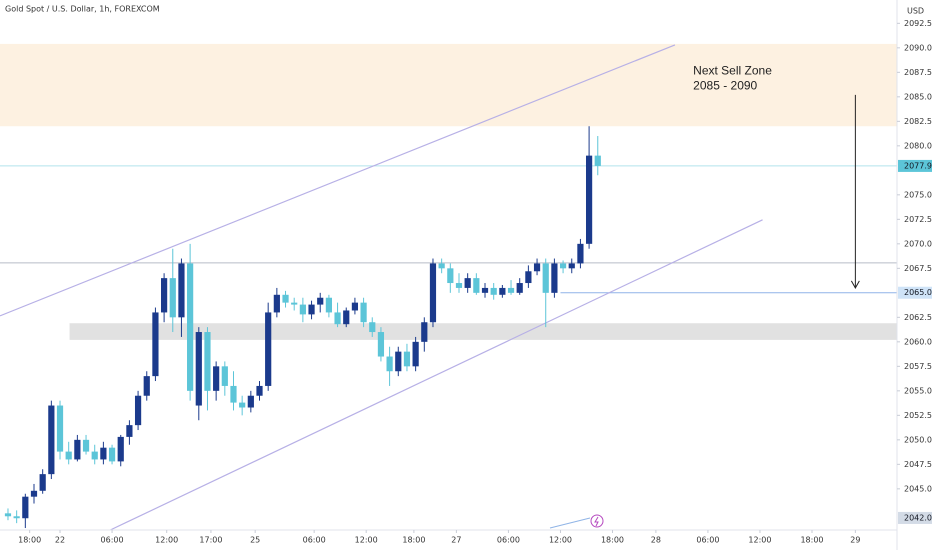 The height and width of the screenshot is (550, 932). Describe the element at coordinates (918, 317) in the screenshot. I see `y-tick-label: 2062.50` at that location.